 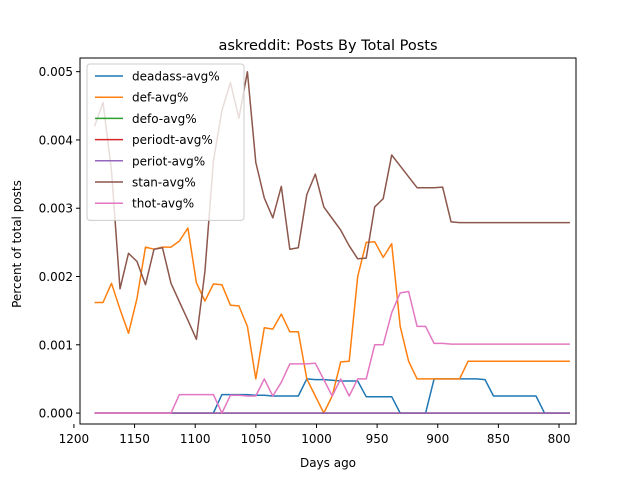 What do you see at coordinates (160, 98) in the screenshot?
I see `legend-entry: def-avg%` at bounding box center [160, 98].